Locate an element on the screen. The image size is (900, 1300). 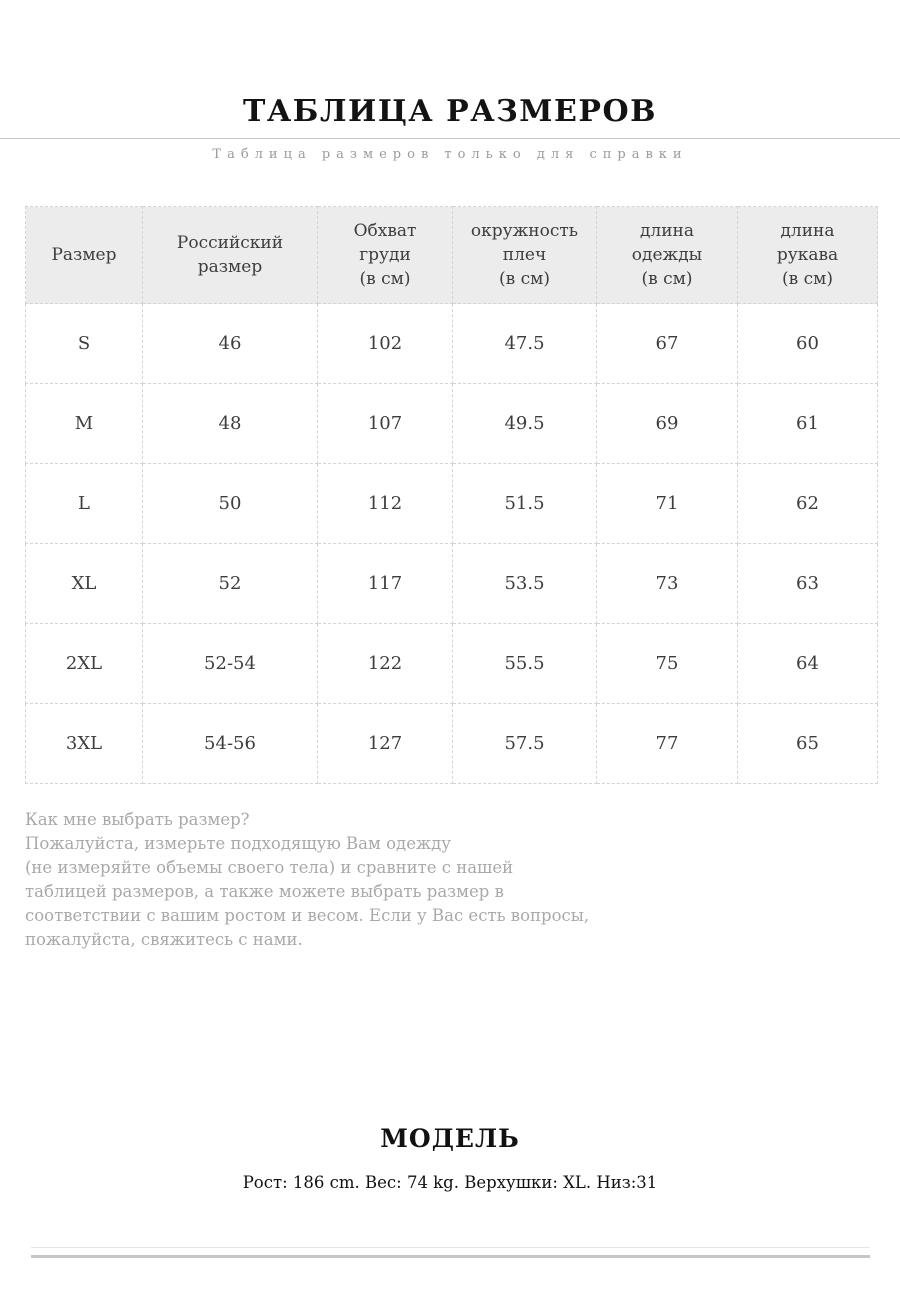
cell: 50 is located at coordinates (230, 503).